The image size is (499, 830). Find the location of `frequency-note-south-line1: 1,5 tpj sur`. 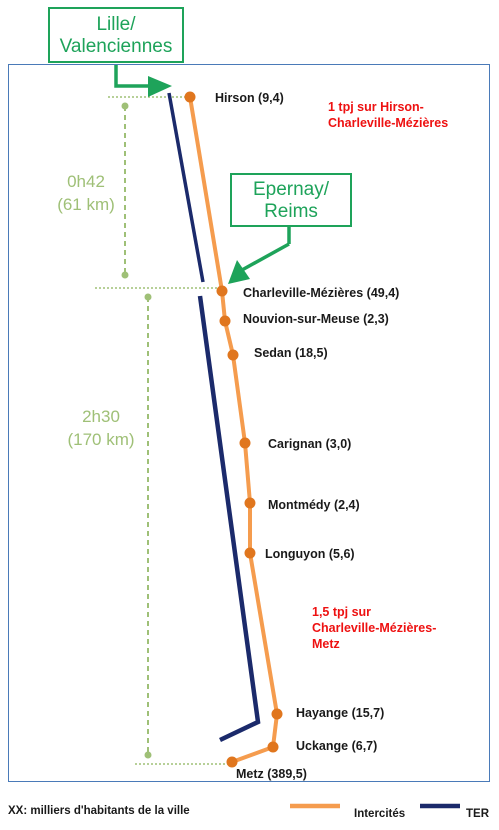

frequency-note-south-line1: 1,5 tpj sur is located at coordinates (342, 612).